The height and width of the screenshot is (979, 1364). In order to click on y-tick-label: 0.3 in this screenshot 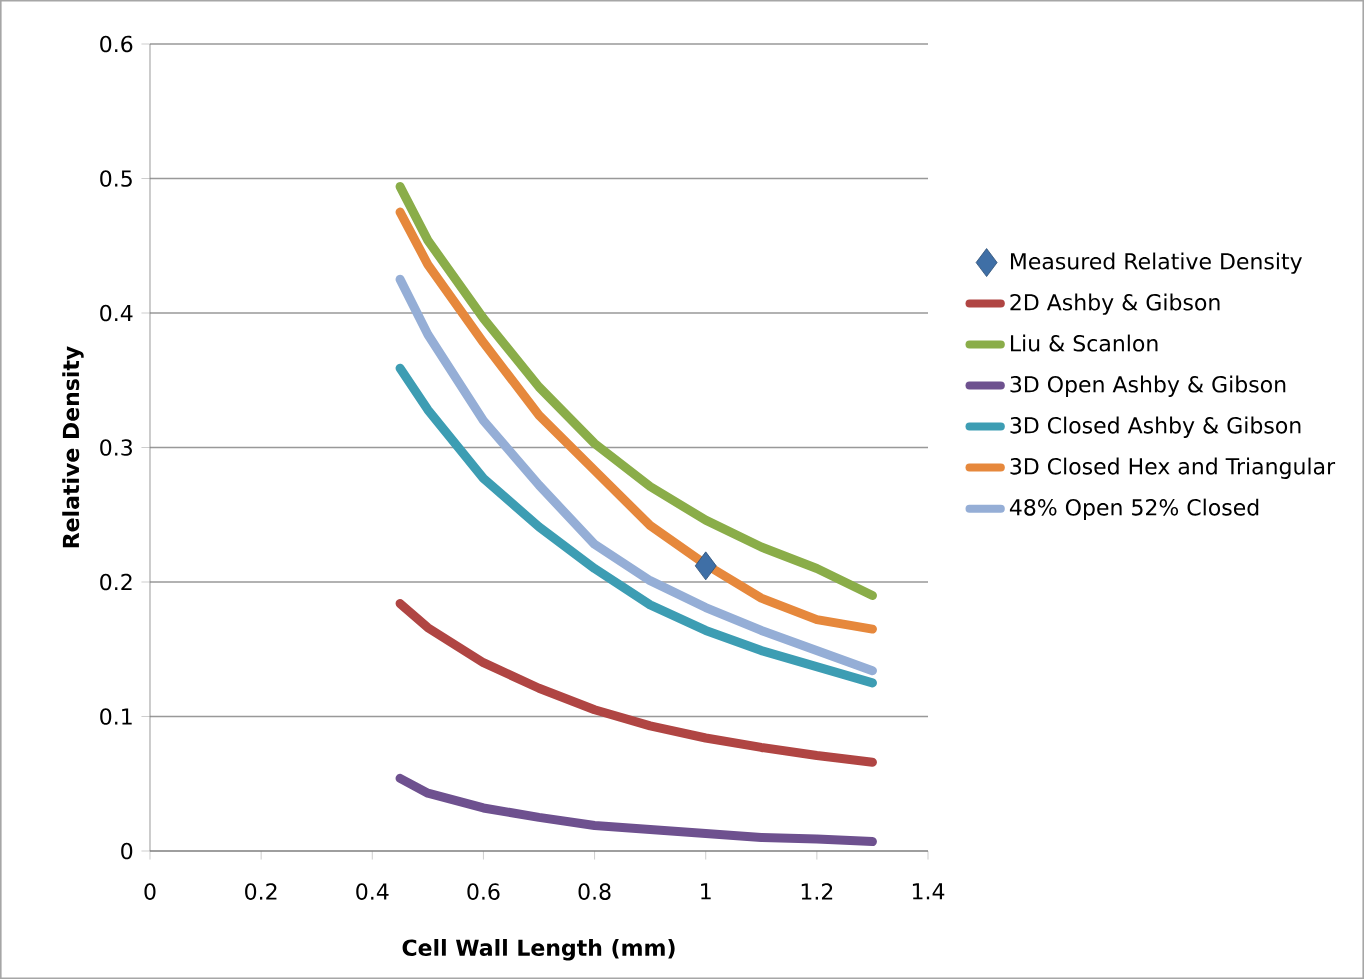, I will do `click(116, 447)`.